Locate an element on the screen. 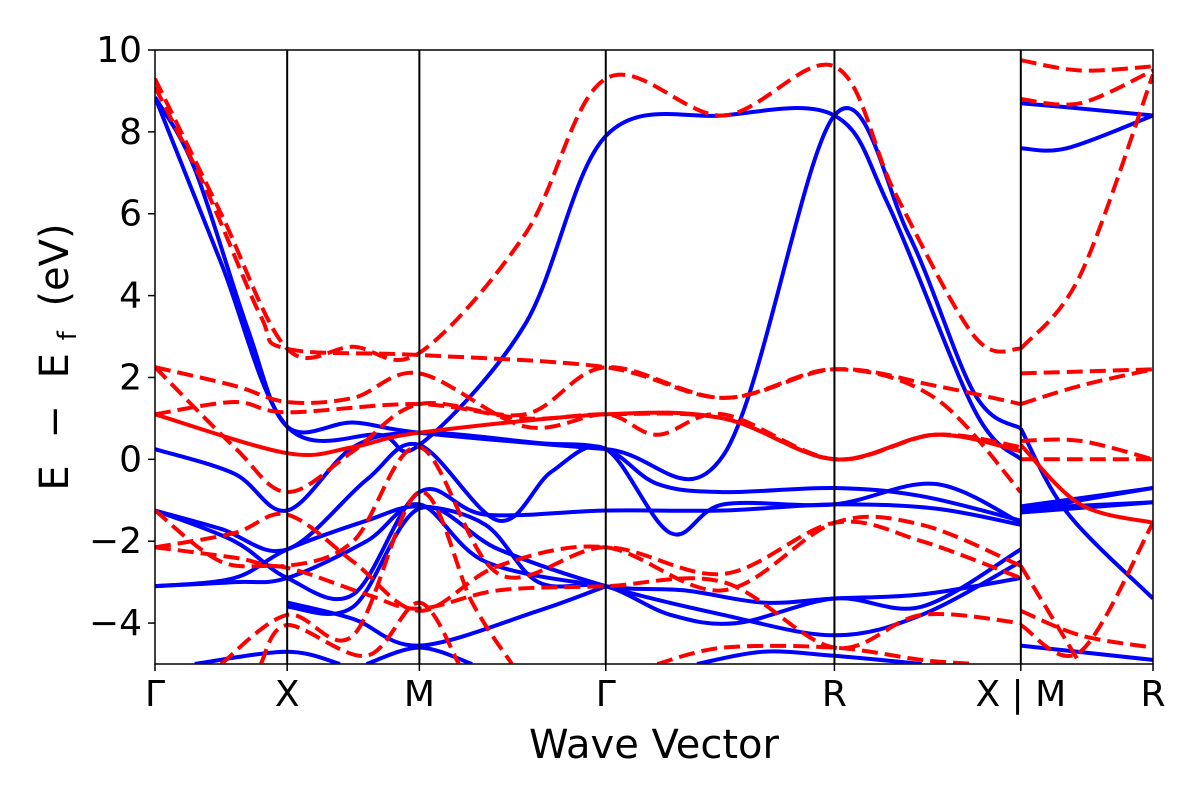 The image size is (1200, 800). svg-text:E − E f: E − E f (eV) is located at coordinates (59, 356).